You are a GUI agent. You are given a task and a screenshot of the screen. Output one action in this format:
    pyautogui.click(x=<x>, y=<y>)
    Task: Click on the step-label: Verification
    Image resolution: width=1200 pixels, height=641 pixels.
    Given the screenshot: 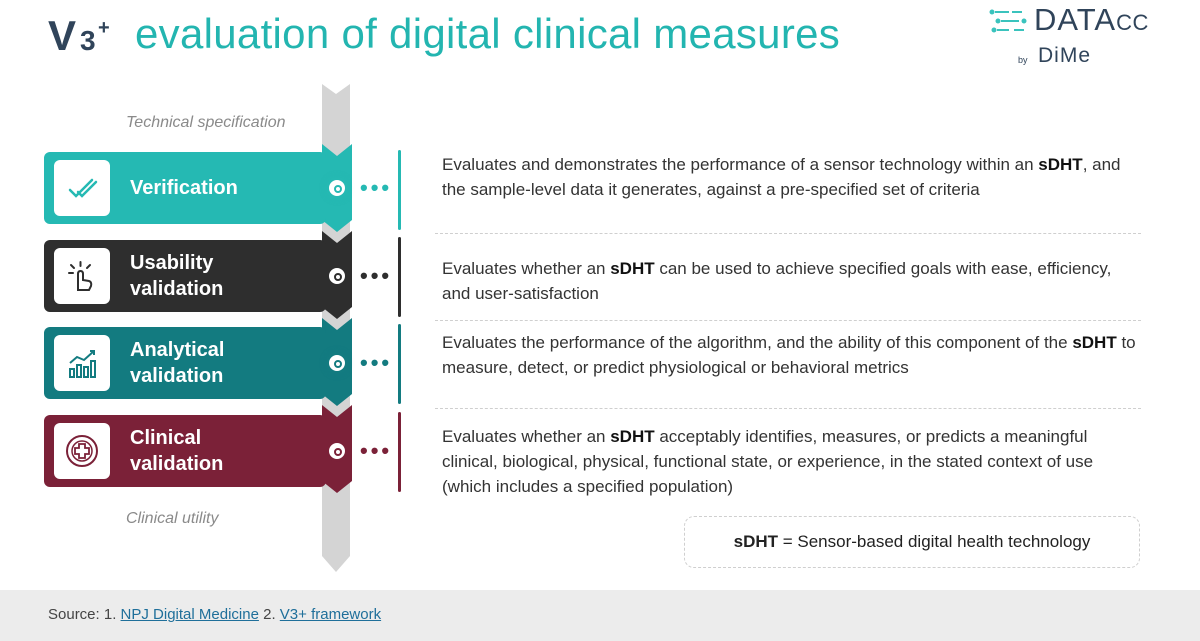 What is the action you would take?
    pyautogui.click(x=184, y=188)
    